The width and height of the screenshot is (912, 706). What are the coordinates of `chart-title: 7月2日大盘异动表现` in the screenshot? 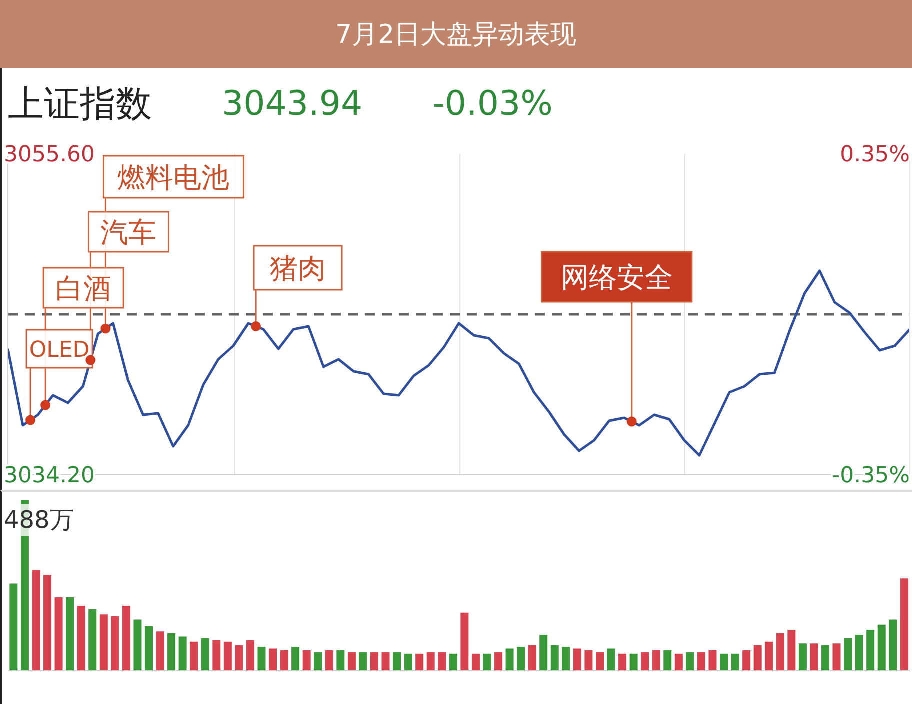 It's located at (456, 35).